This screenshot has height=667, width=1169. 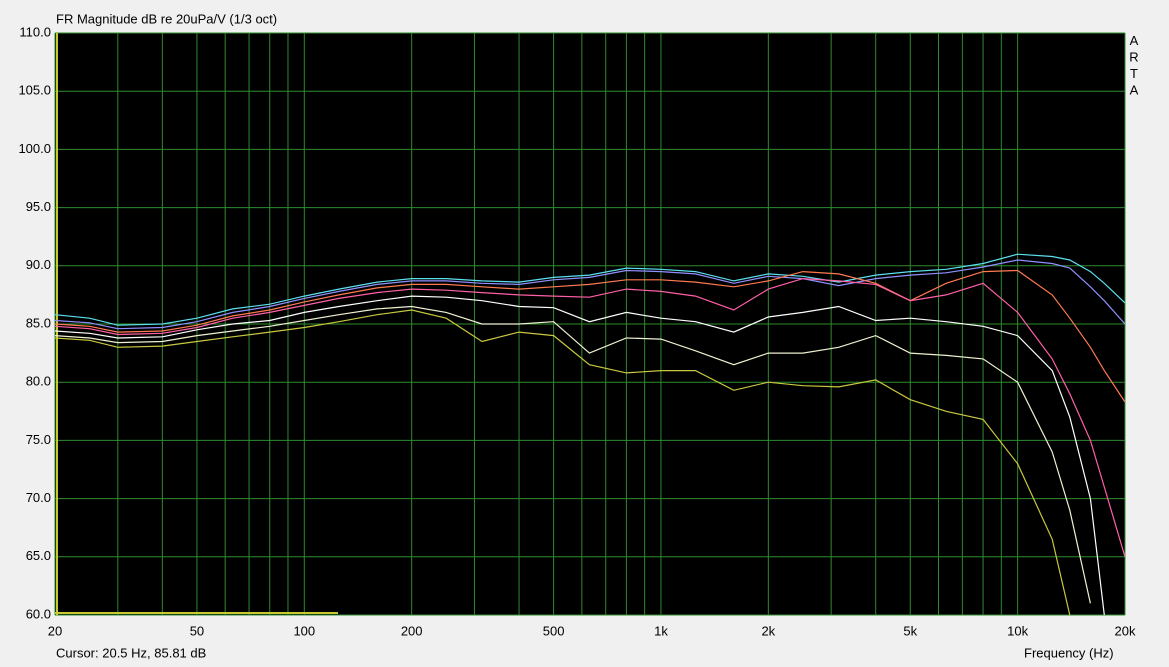 What do you see at coordinates (661, 630) in the screenshot?
I see `x-tick-label: 1k` at bounding box center [661, 630].